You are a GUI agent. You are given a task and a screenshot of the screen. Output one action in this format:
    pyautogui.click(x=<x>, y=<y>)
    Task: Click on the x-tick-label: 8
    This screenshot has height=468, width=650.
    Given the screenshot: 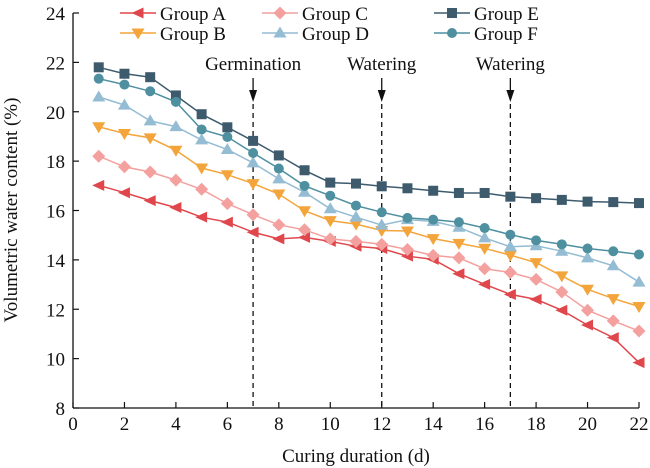 What is the action you would take?
    pyautogui.click(x=279, y=424)
    